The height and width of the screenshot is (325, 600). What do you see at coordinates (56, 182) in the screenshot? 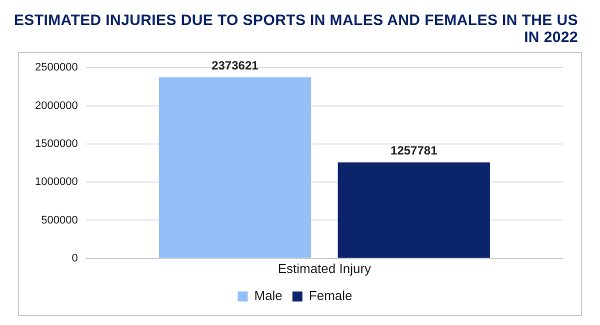
I see `y-tick-label: 1000000` at bounding box center [56, 182].